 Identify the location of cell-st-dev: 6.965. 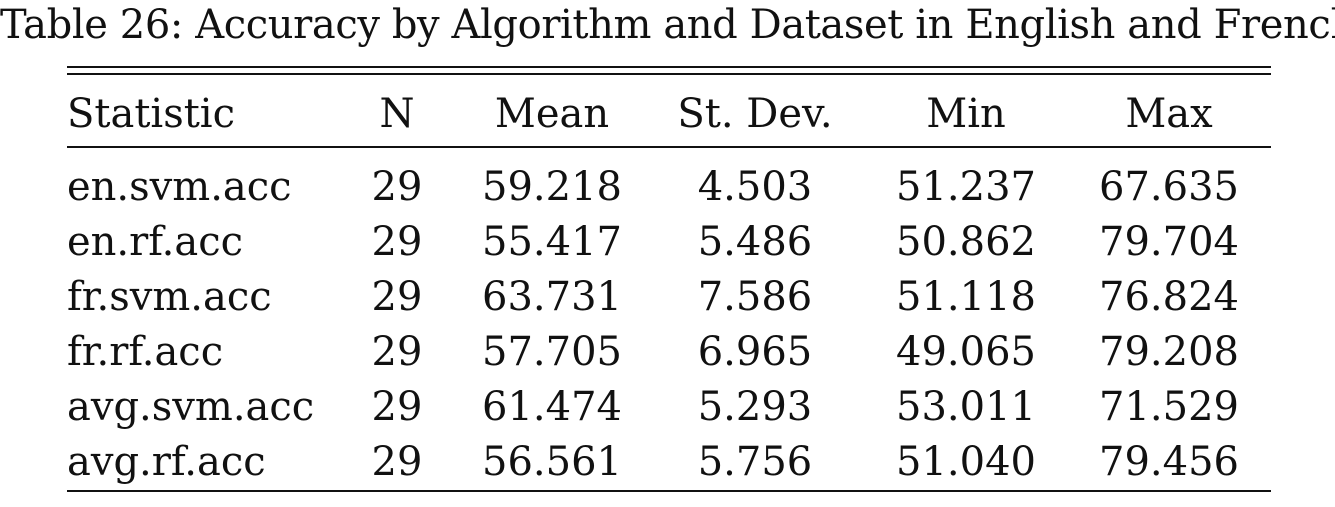
(755, 352).